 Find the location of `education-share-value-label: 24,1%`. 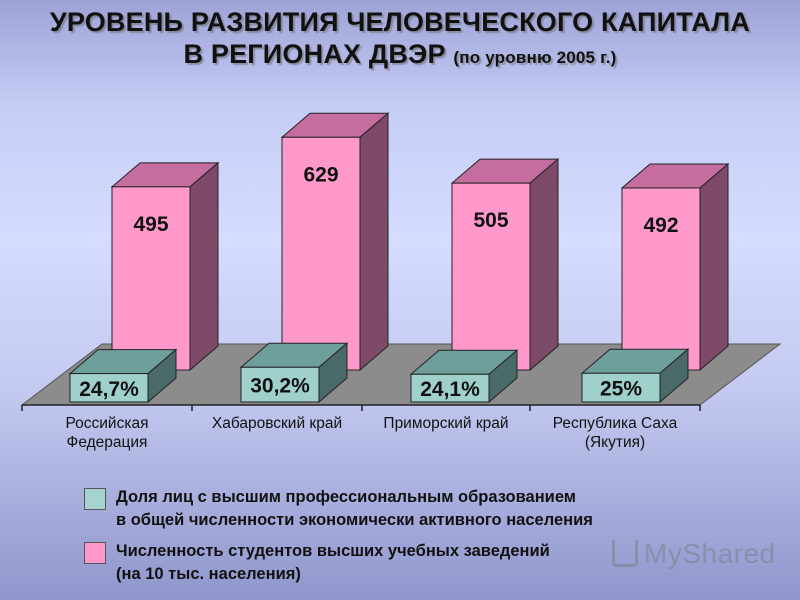

education-share-value-label: 24,1% is located at coordinates (450, 389).